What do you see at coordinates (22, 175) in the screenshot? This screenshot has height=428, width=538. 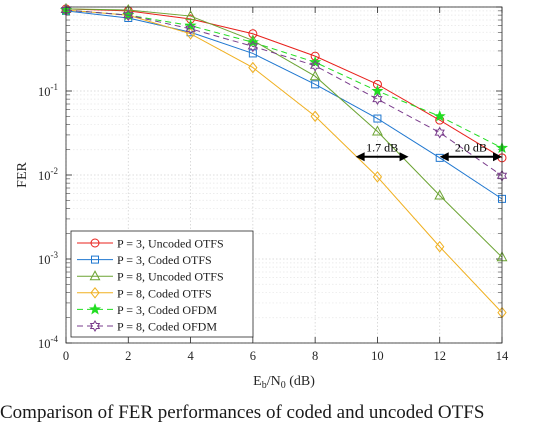 I see `y-axis-label: FER` at bounding box center [22, 175].